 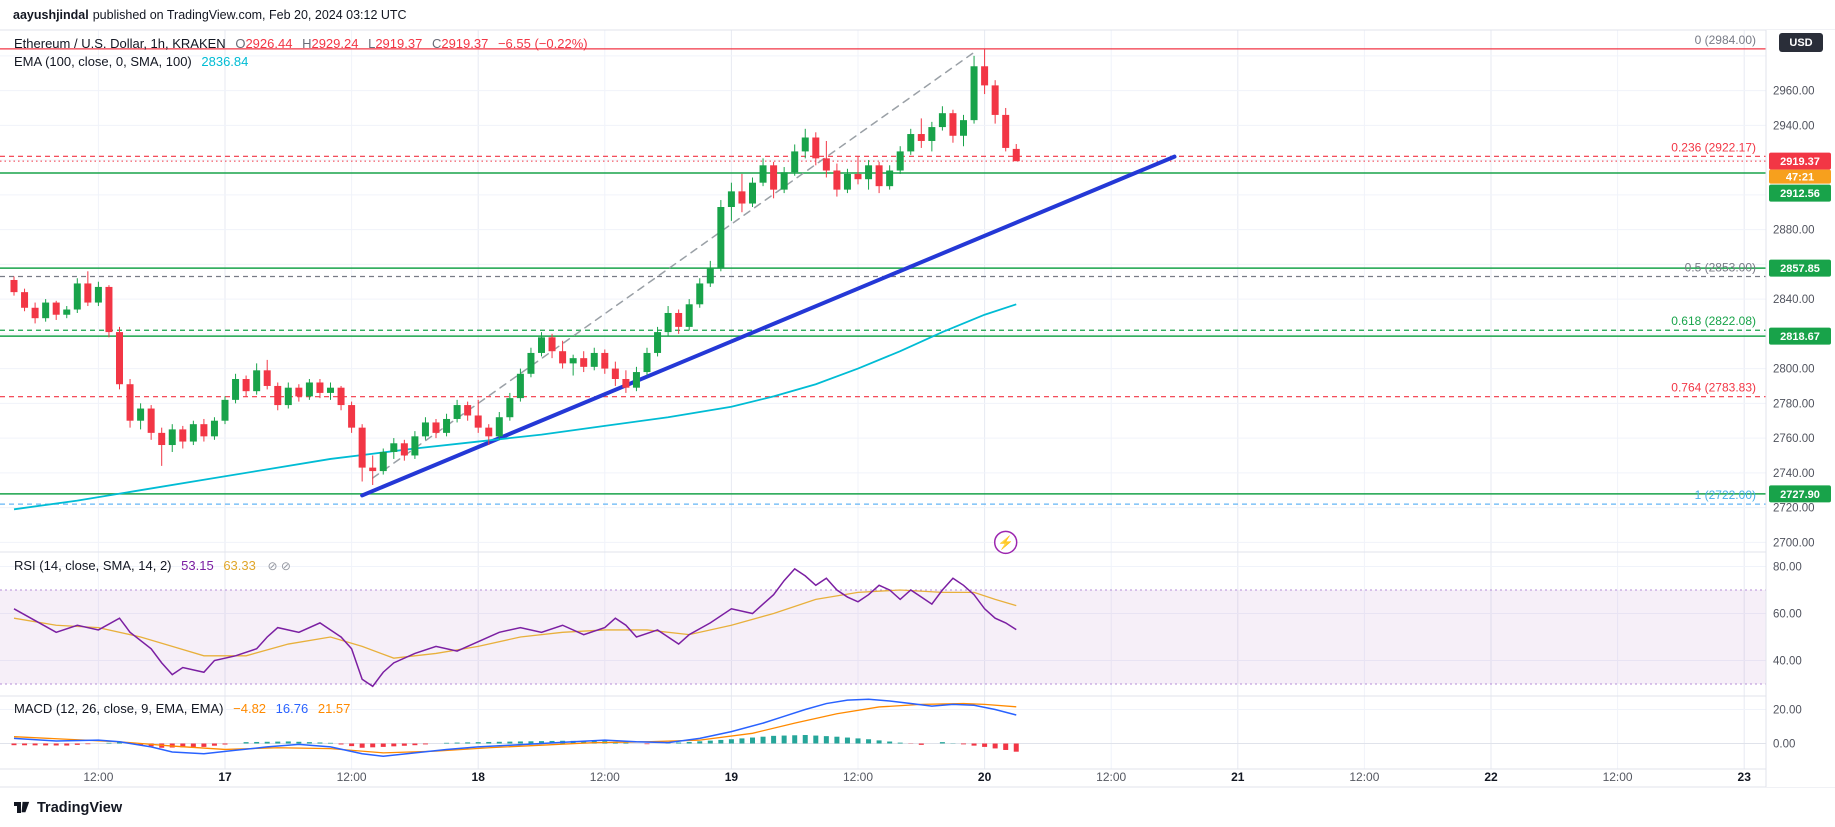 What do you see at coordinates (80, 807) in the screenshot?
I see `tradingview-wordmark: TradingView` at bounding box center [80, 807].